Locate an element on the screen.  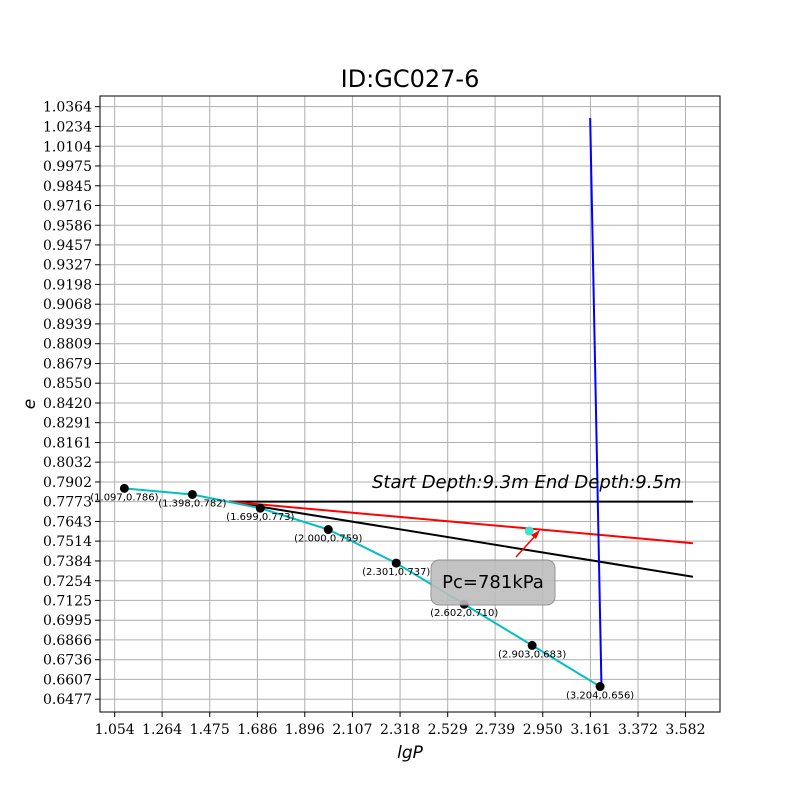
x-tick-label: 3.372 is located at coordinates (638, 730).